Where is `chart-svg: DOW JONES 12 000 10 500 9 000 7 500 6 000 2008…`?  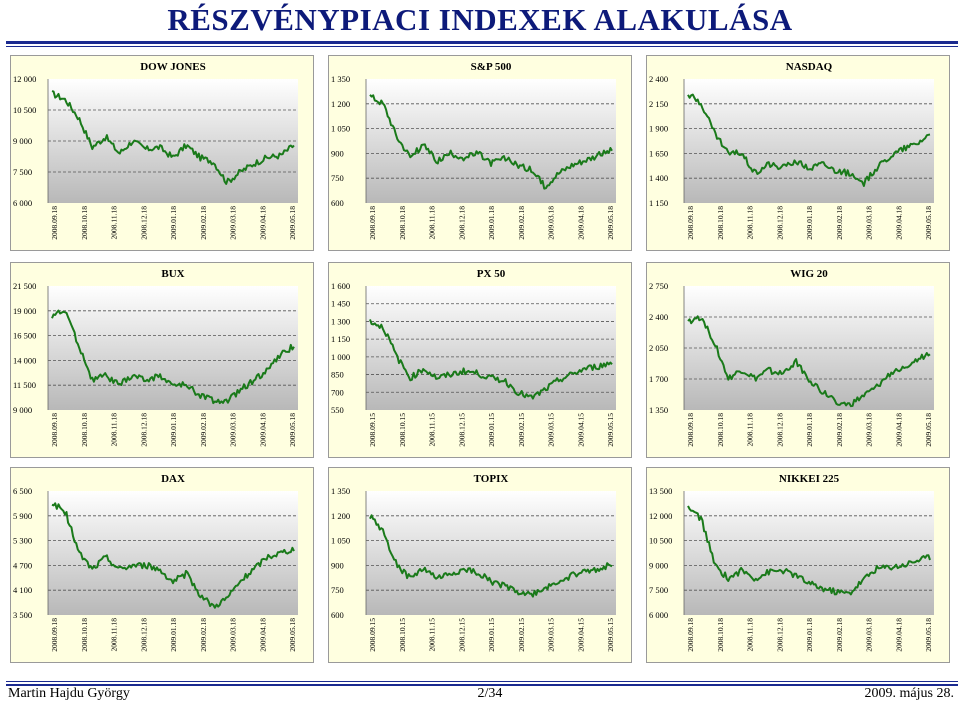
chart-svg: DOW JONES 12 000 10 500 9 000 7 500 6 000 2008… is located at coordinates (162, 153).